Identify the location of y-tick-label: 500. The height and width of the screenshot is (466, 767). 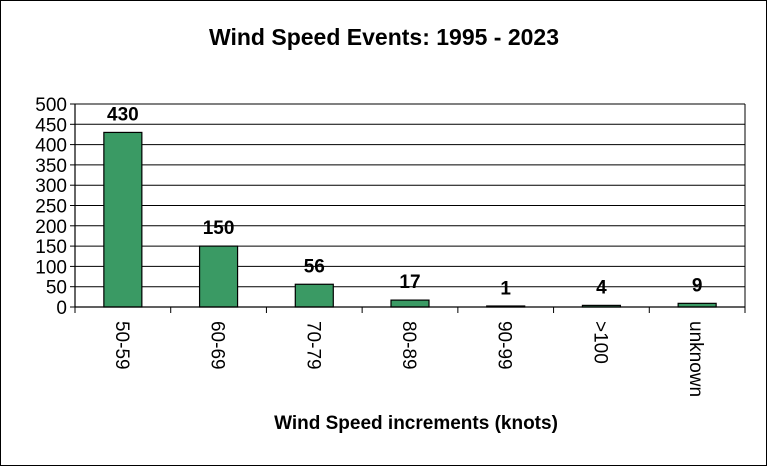
(51, 105).